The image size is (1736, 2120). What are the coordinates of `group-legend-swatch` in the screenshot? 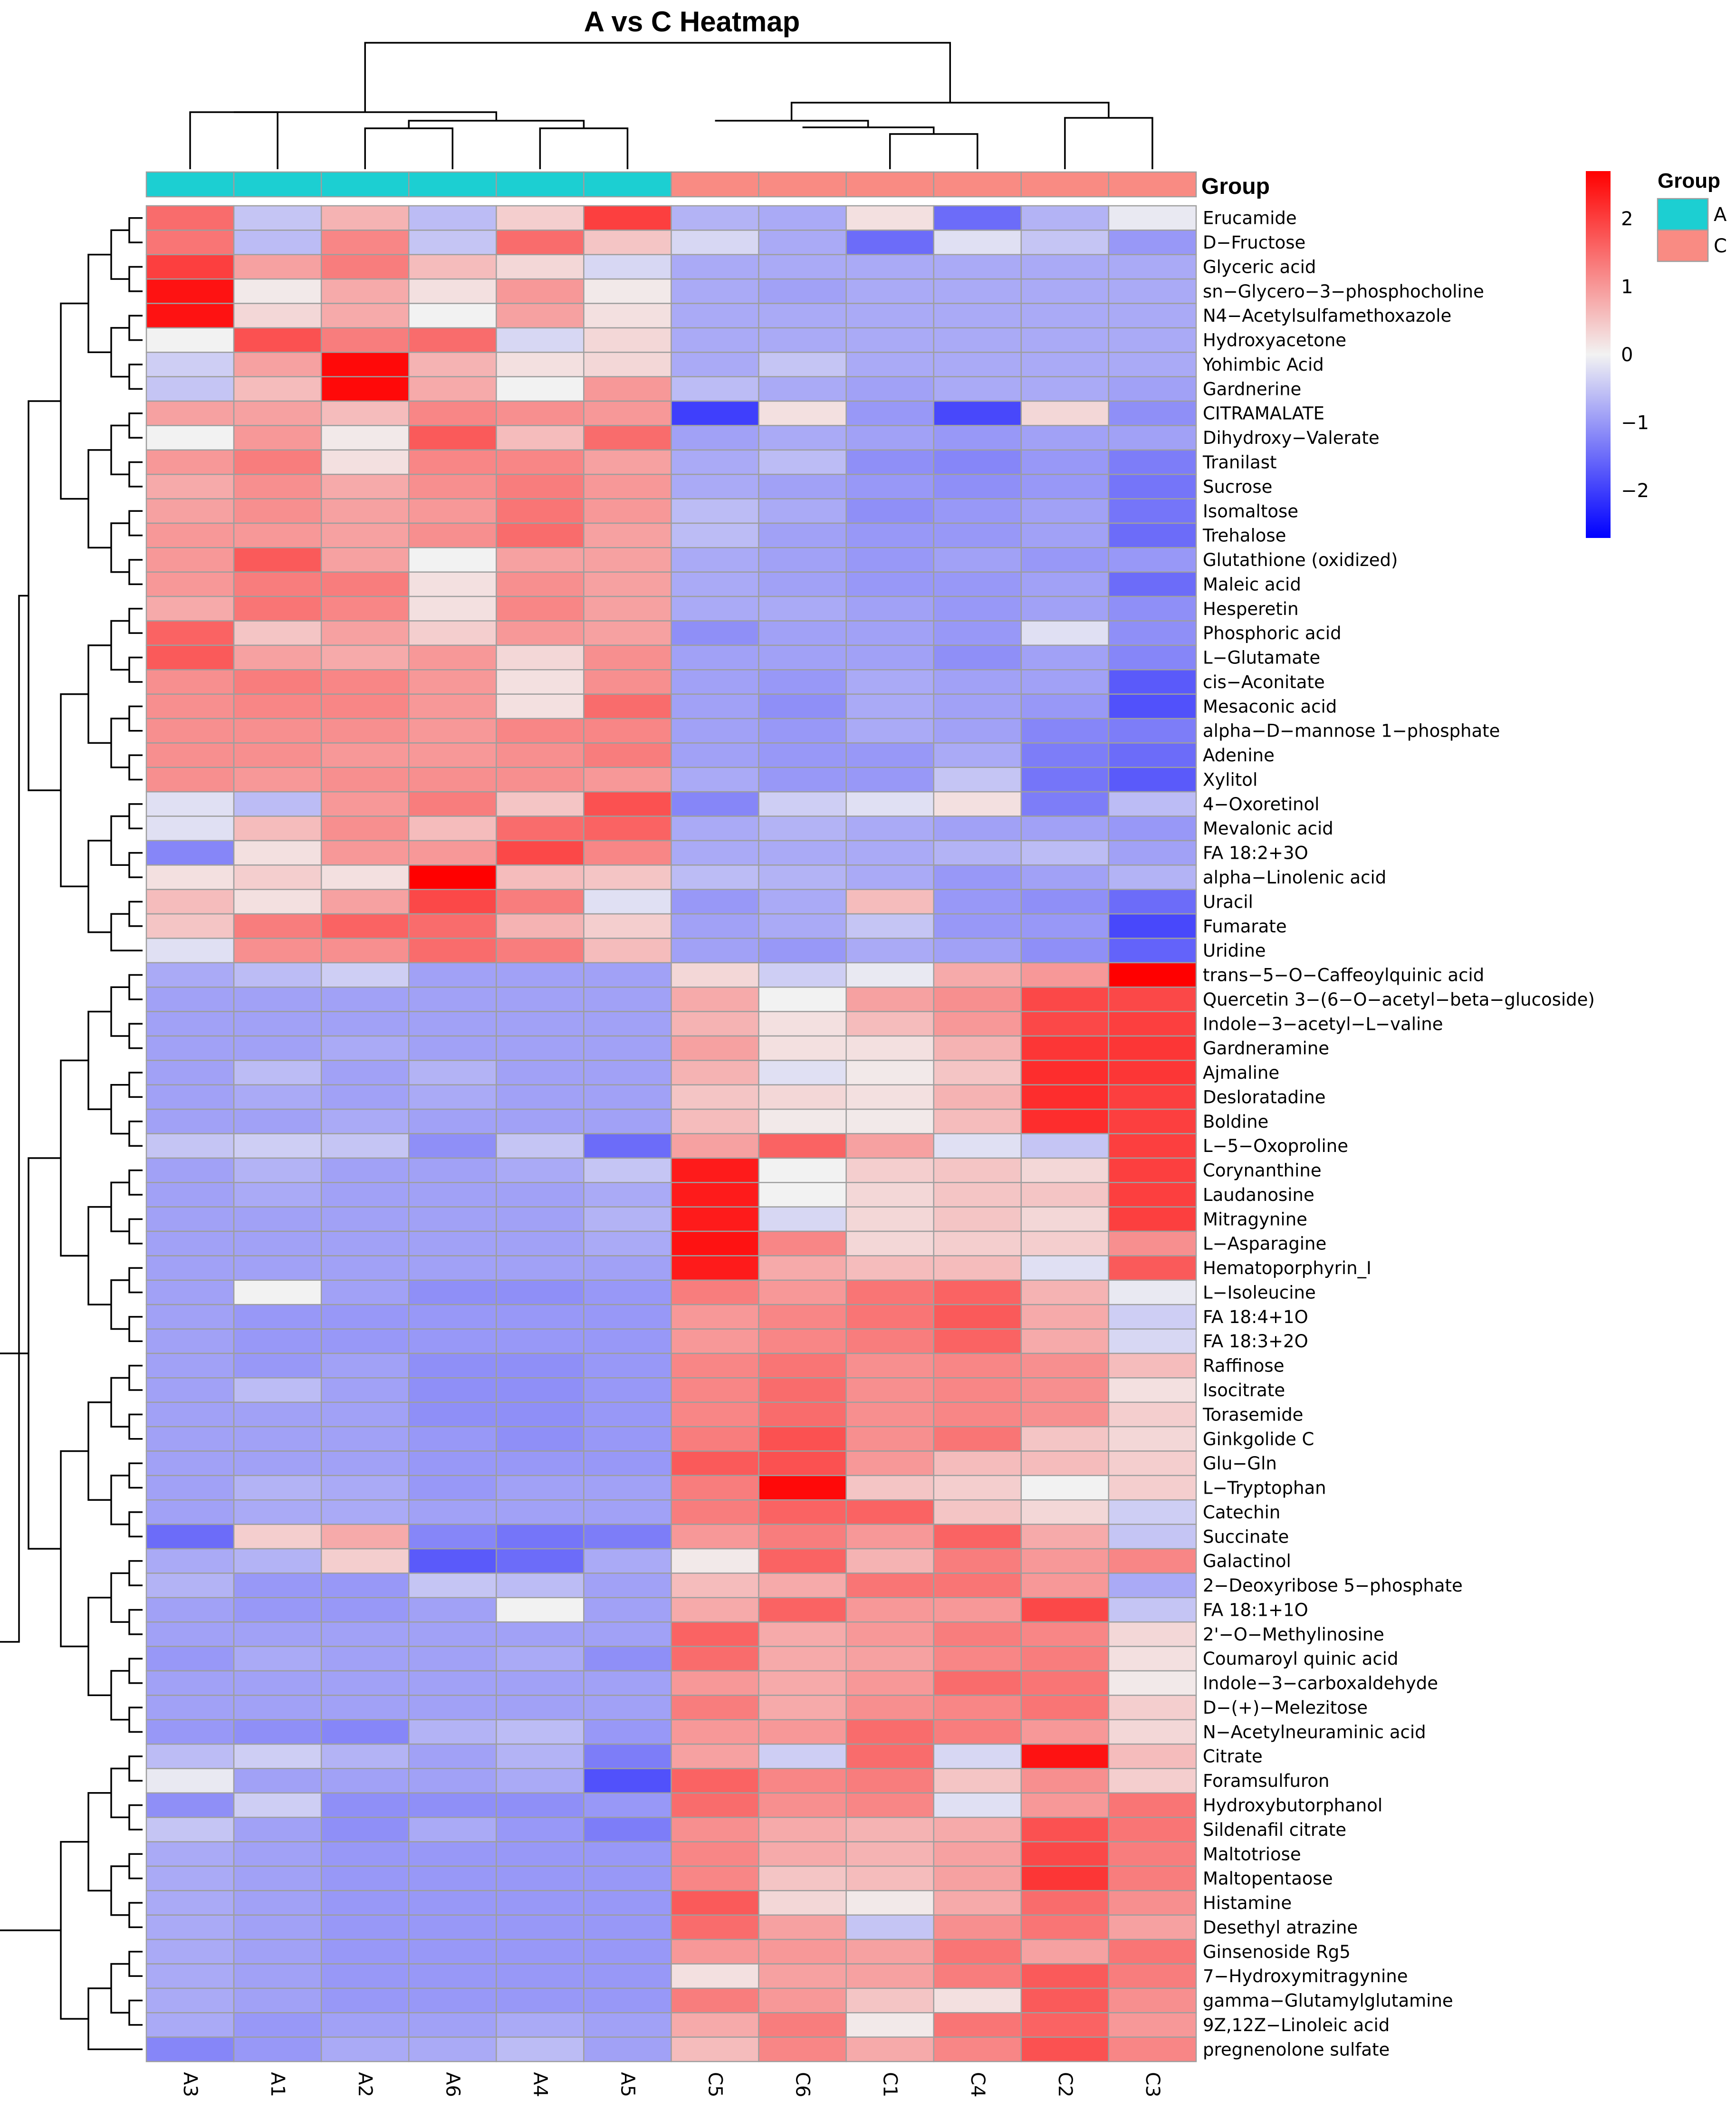 It's located at (1683, 245).